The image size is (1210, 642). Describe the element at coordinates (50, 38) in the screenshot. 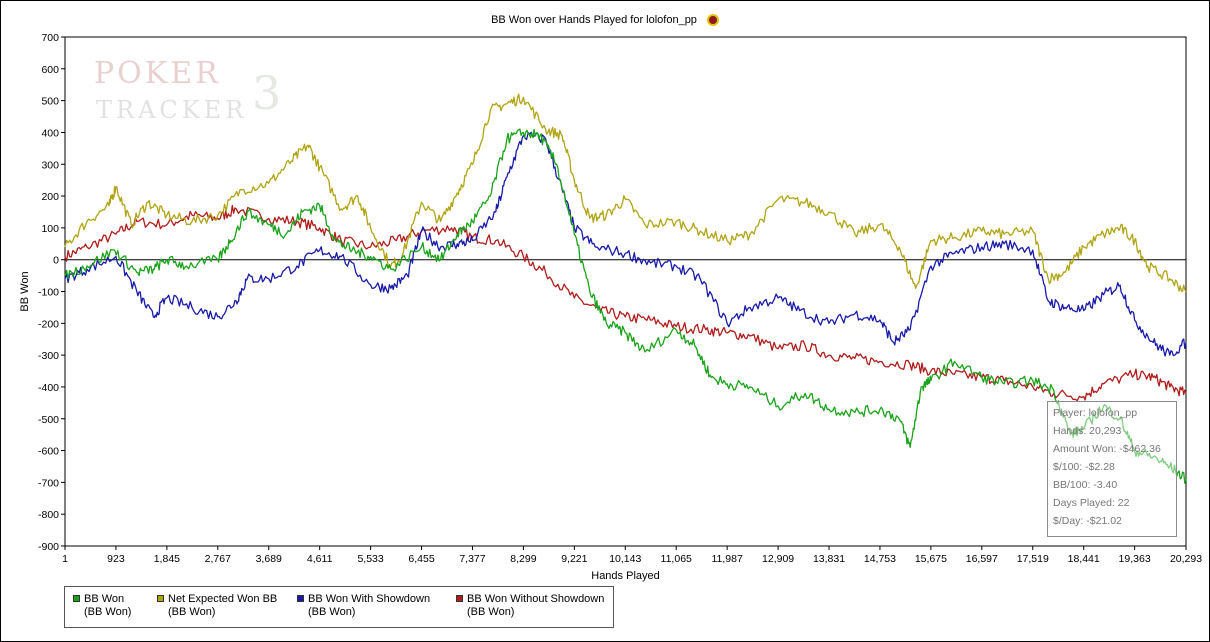

I see `y-tick-label: 700` at that location.